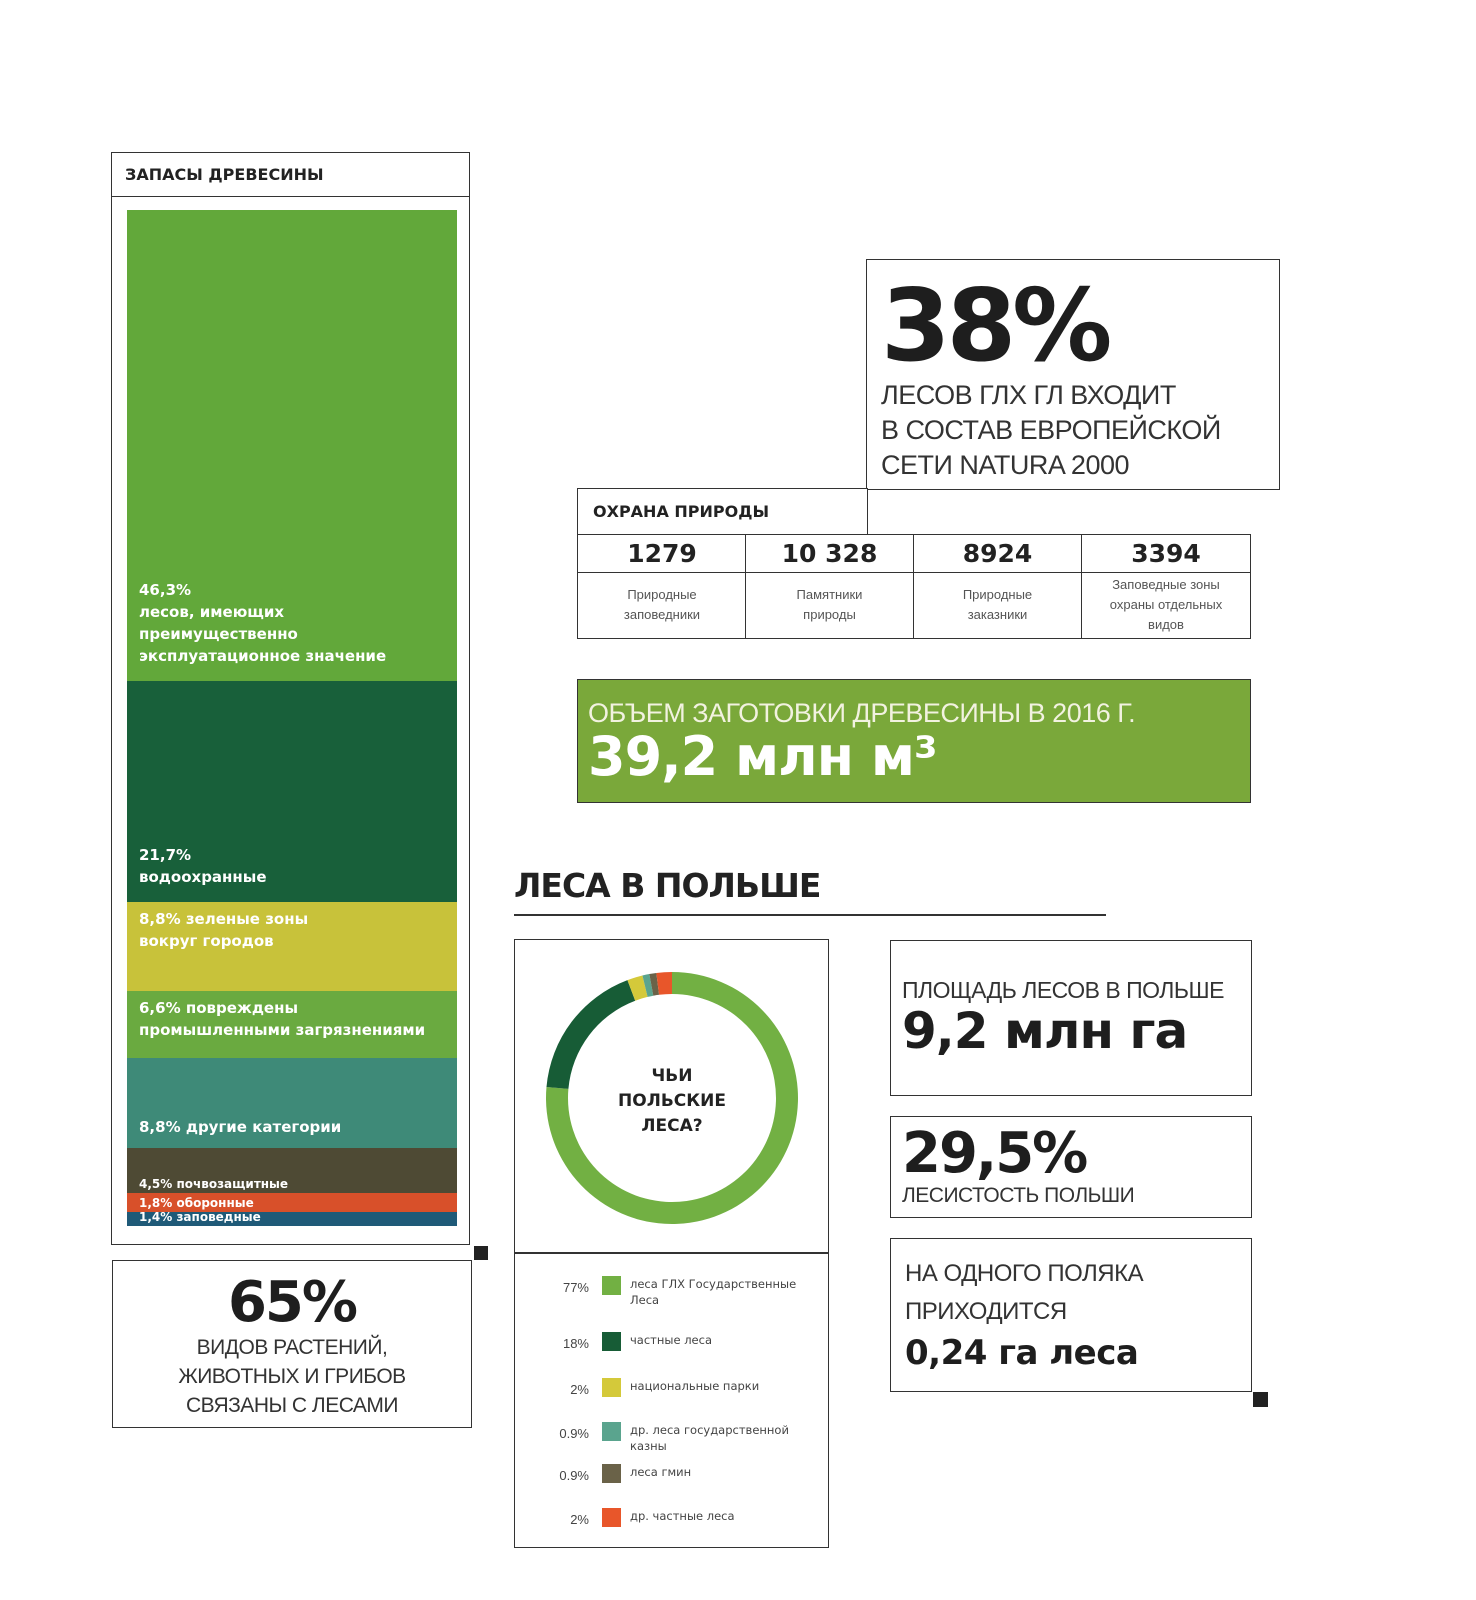 This screenshot has width=1476, height=1600. What do you see at coordinates (671, 1340) in the screenshot?
I see `legend-label: частные леса` at bounding box center [671, 1340].